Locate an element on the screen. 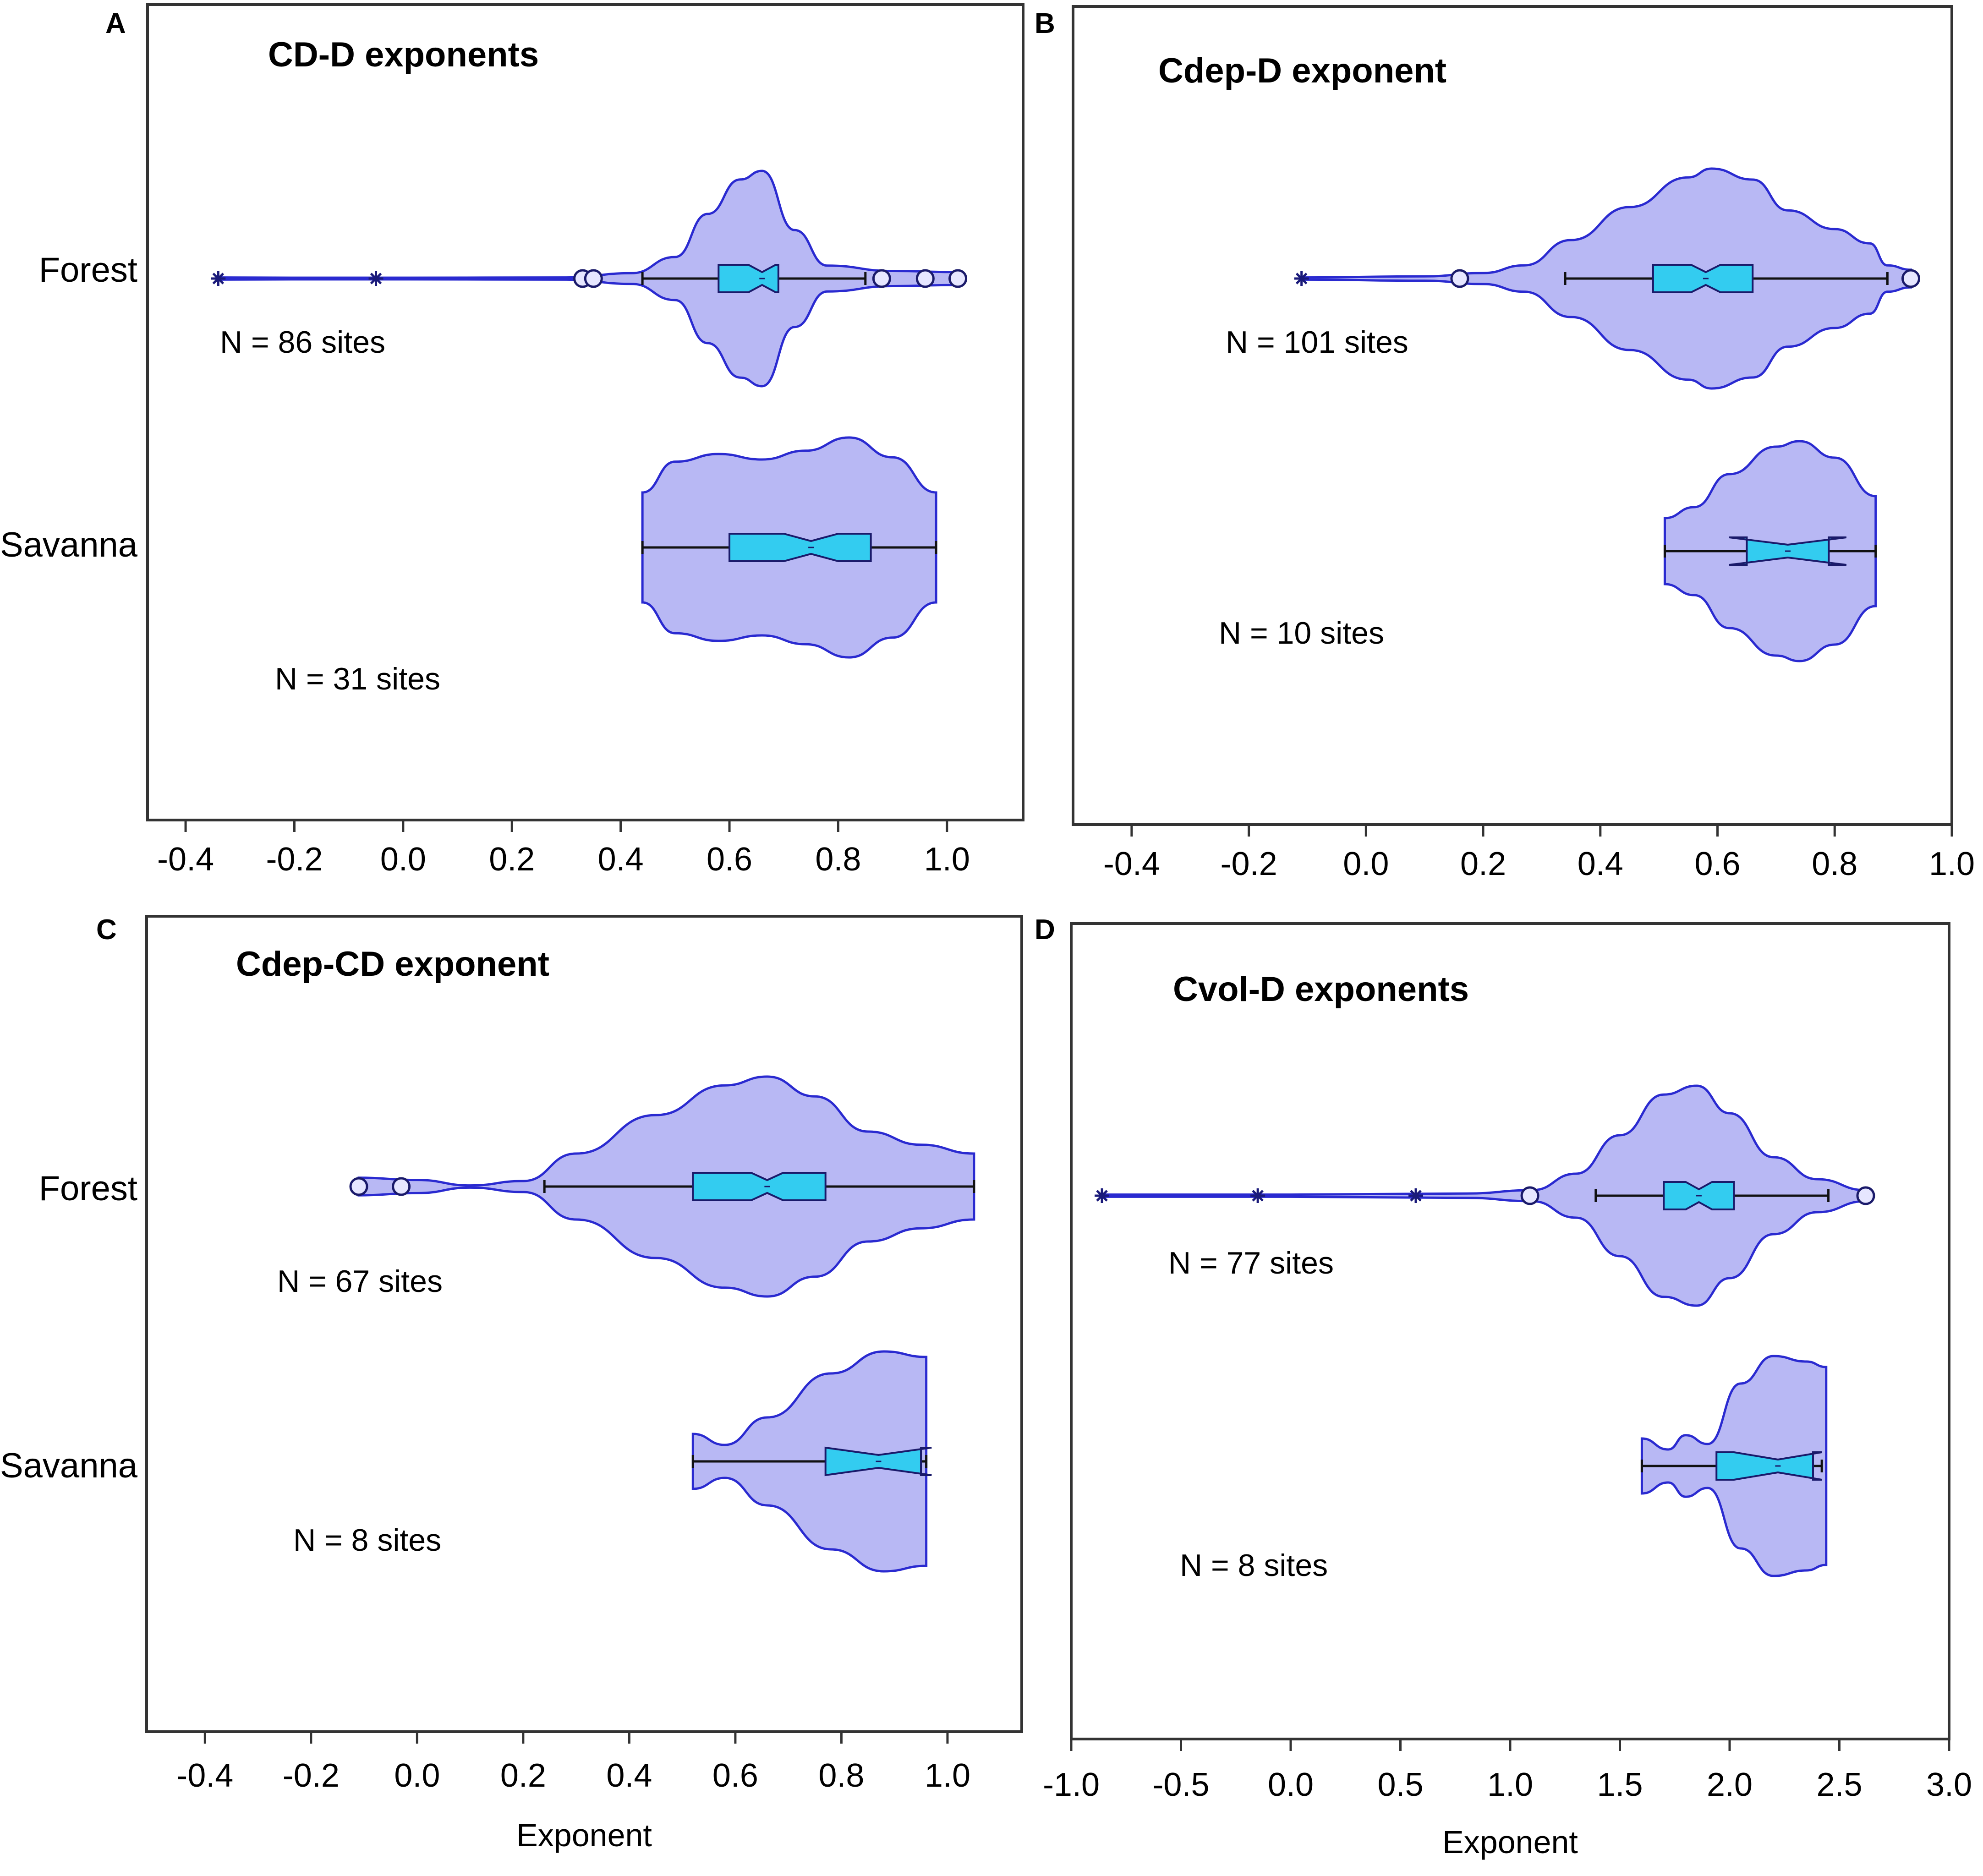 The image size is (1983, 1876). group-savanna: N = 8 sites is located at coordinates (1504, 1469).